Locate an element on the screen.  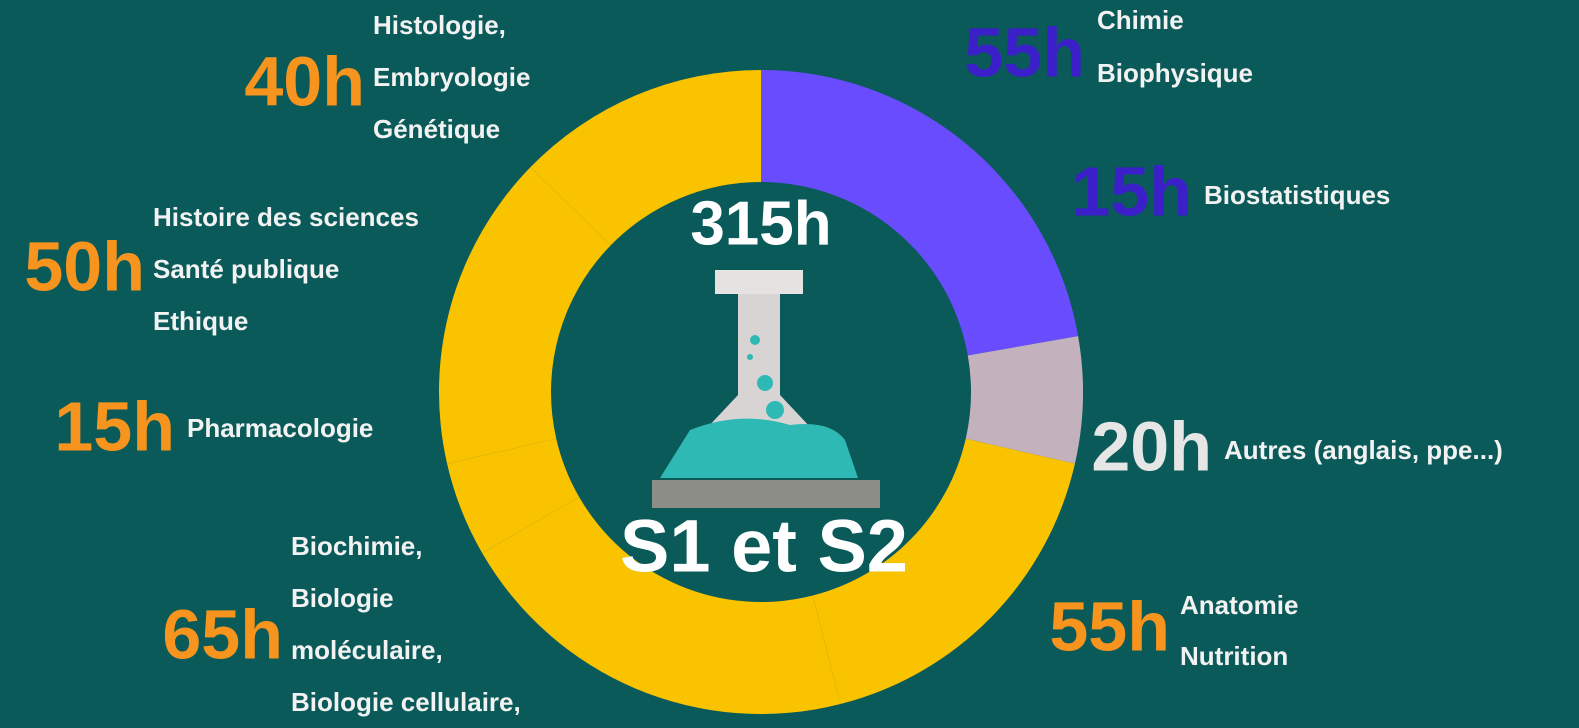
category-label: Ethique is located at coordinates (200, 321).